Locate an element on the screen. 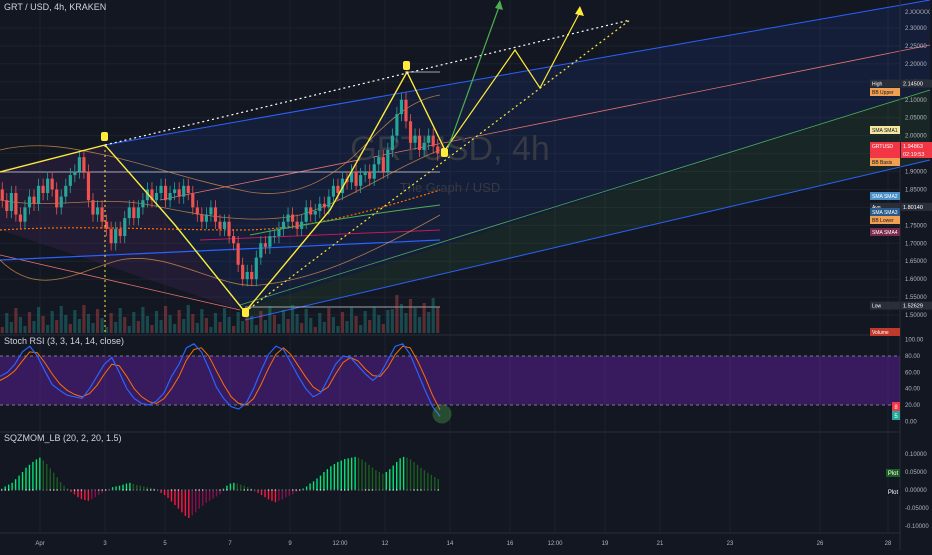 The width and height of the screenshot is (932, 555). sqzmom-tick: 0.05000 is located at coordinates (916, 473).